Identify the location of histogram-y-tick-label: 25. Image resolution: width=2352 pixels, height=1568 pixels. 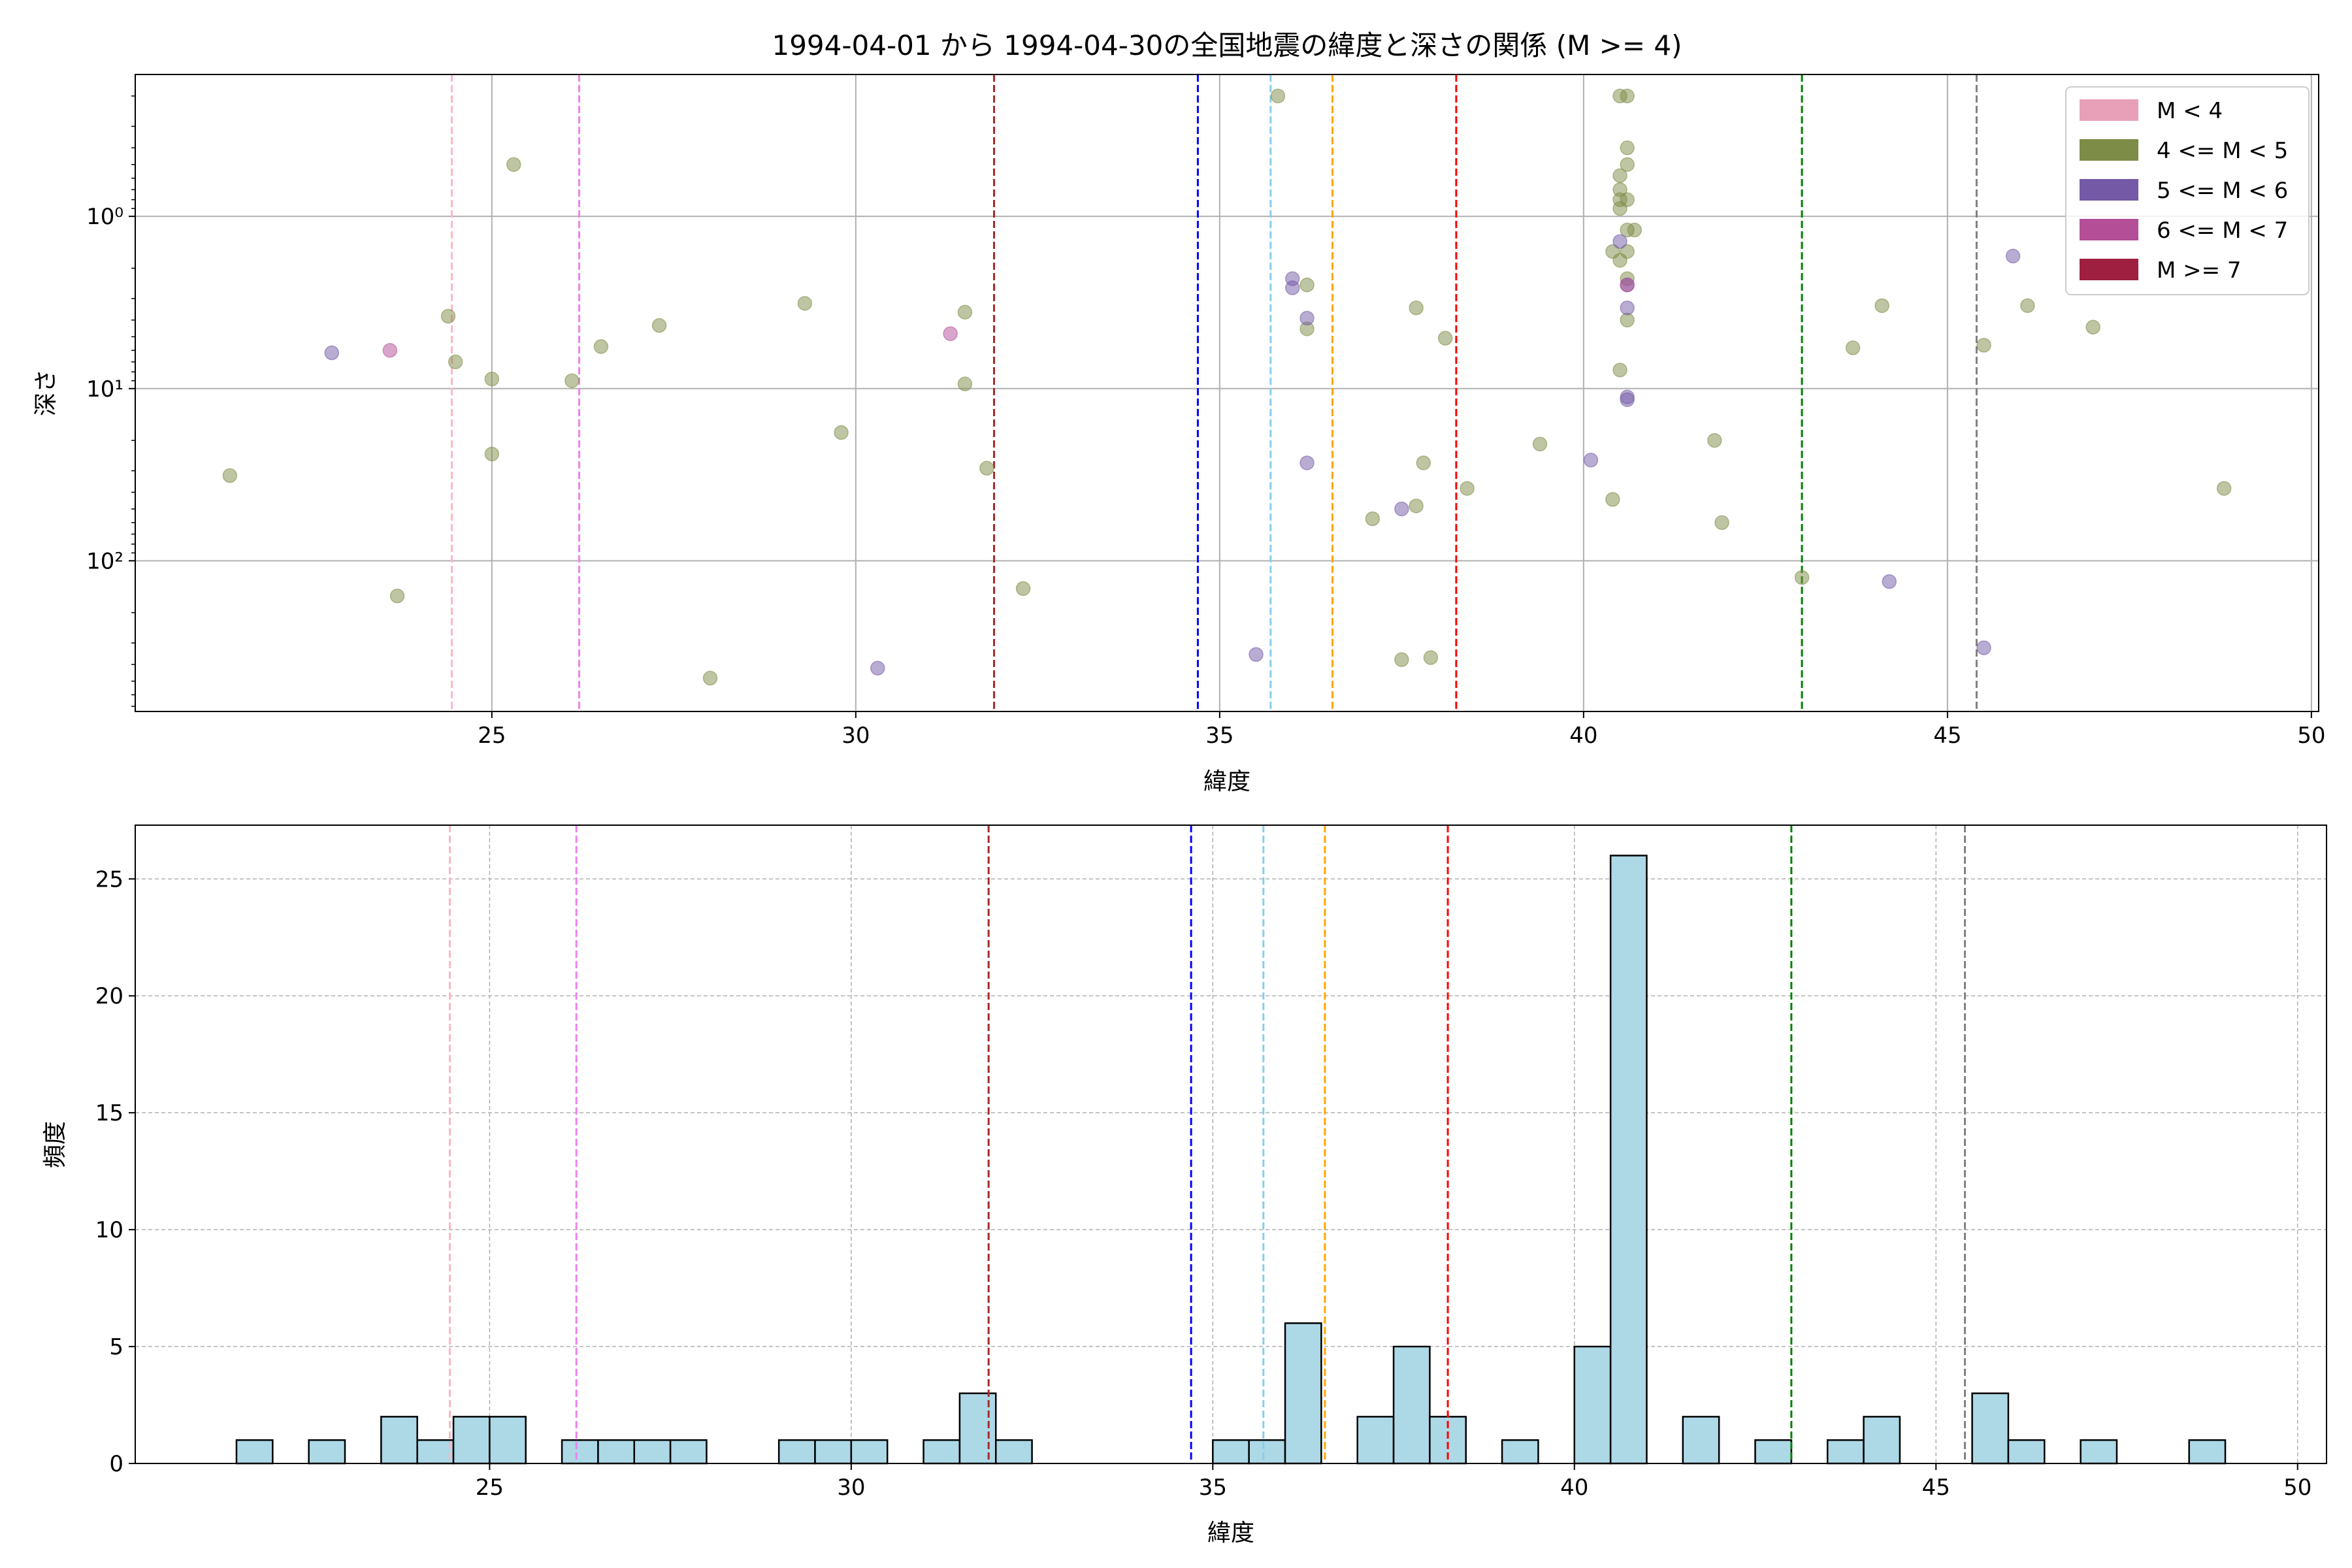
(109, 879).